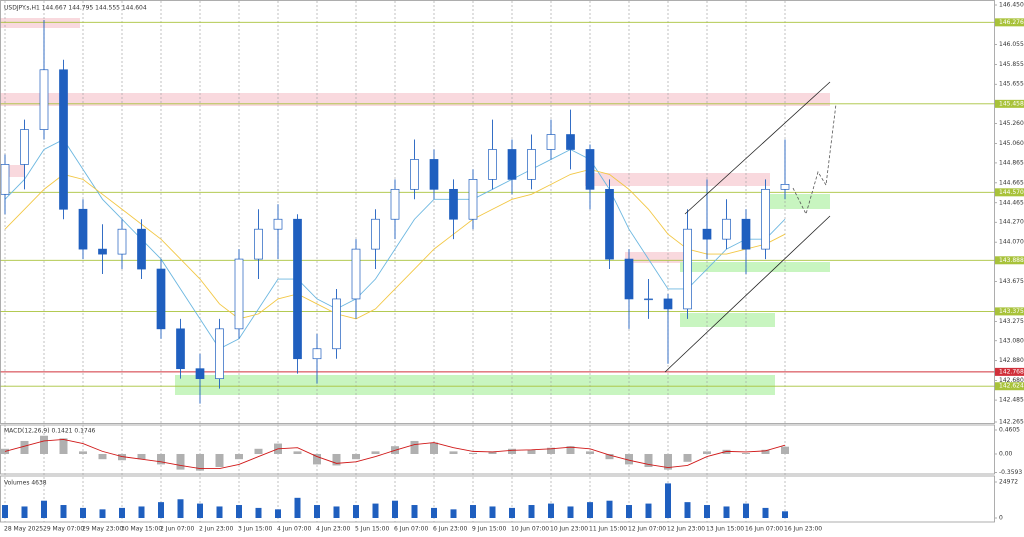 Image resolution: width=1024 pixels, height=537 pixels. I want to click on x-tick-label: 28 May 2025, so click(23, 529).